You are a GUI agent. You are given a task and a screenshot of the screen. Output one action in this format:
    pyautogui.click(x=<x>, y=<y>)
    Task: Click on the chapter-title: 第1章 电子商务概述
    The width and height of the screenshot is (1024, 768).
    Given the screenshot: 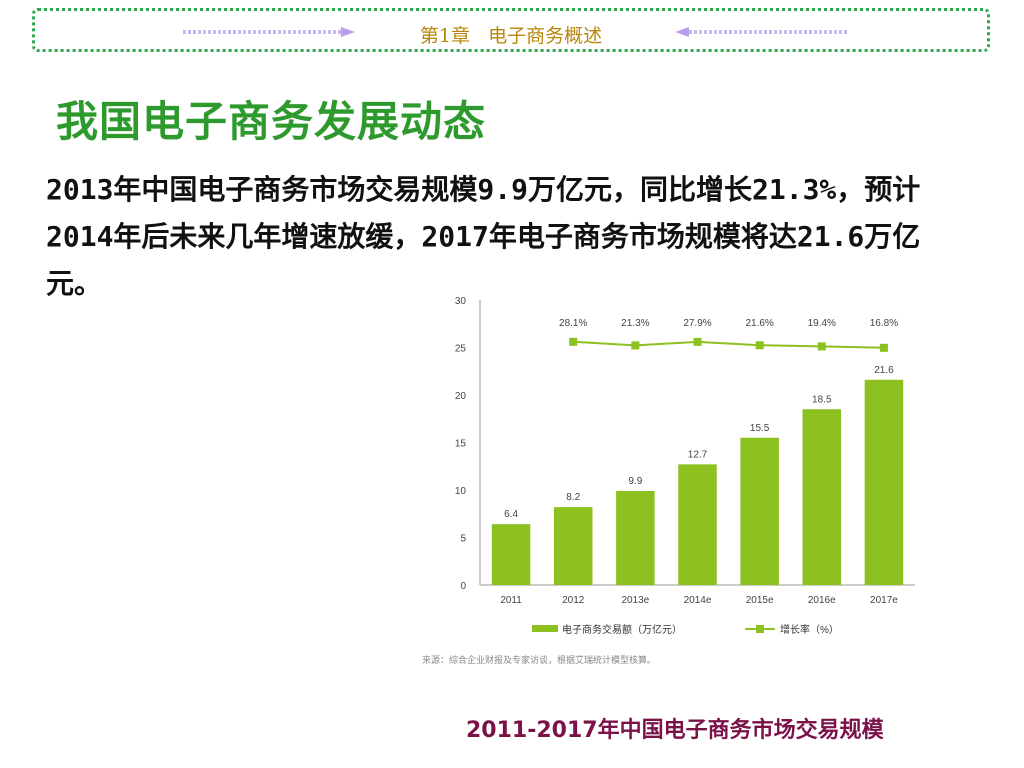 What is the action you would take?
    pyautogui.click(x=511, y=34)
    